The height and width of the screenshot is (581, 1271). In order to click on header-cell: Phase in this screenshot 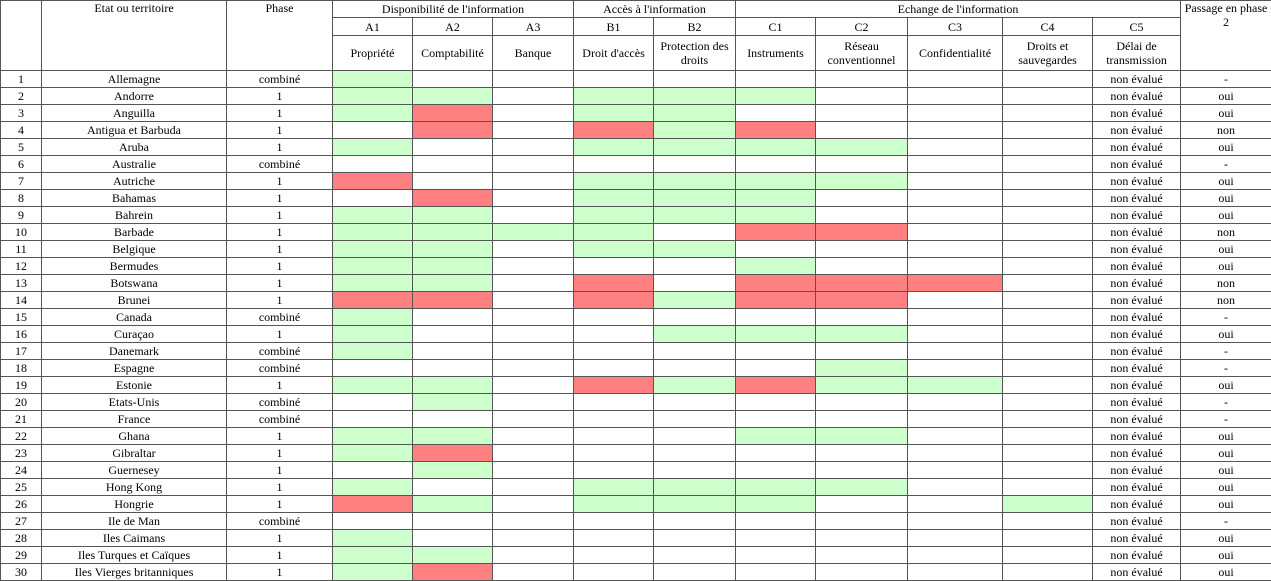, I will do `click(279, 35)`.